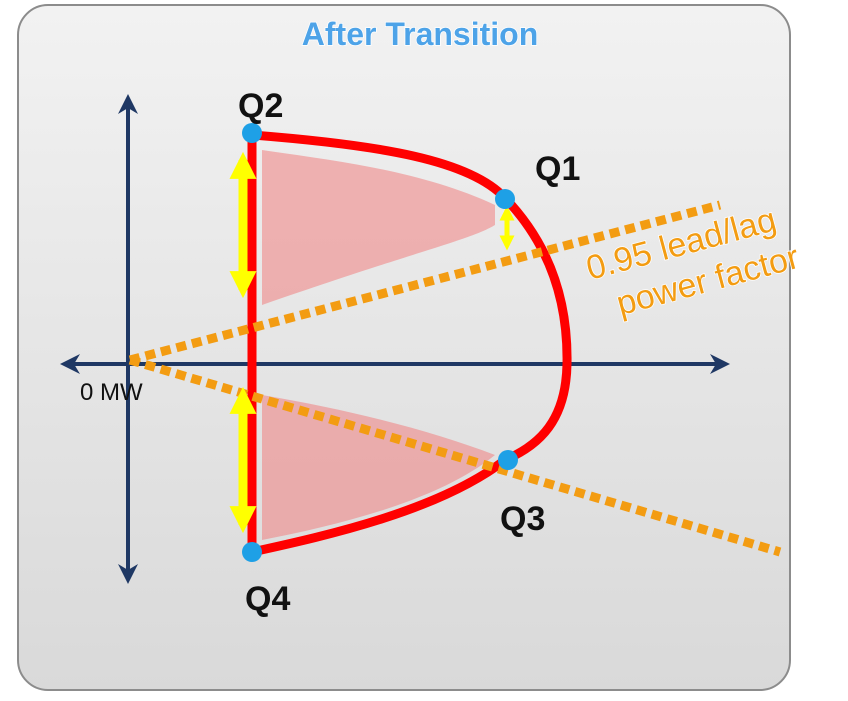  What do you see at coordinates (267, 599) in the screenshot?
I see `q4-label: Q4` at bounding box center [267, 599].